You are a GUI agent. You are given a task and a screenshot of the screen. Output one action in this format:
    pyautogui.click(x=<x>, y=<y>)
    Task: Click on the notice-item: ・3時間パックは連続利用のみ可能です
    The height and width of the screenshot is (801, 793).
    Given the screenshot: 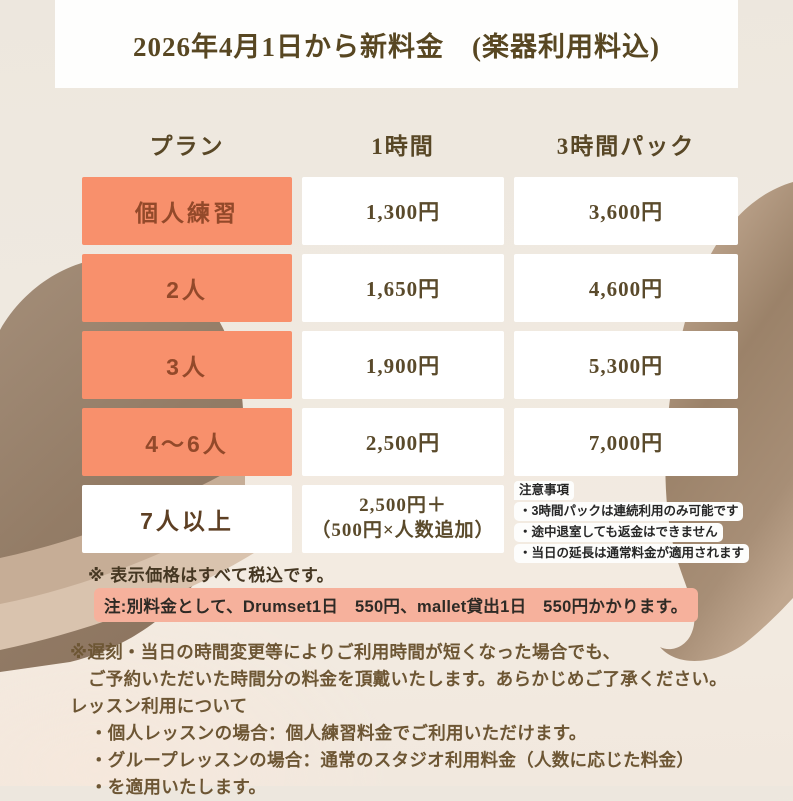 What is the action you would take?
    pyautogui.click(x=629, y=511)
    